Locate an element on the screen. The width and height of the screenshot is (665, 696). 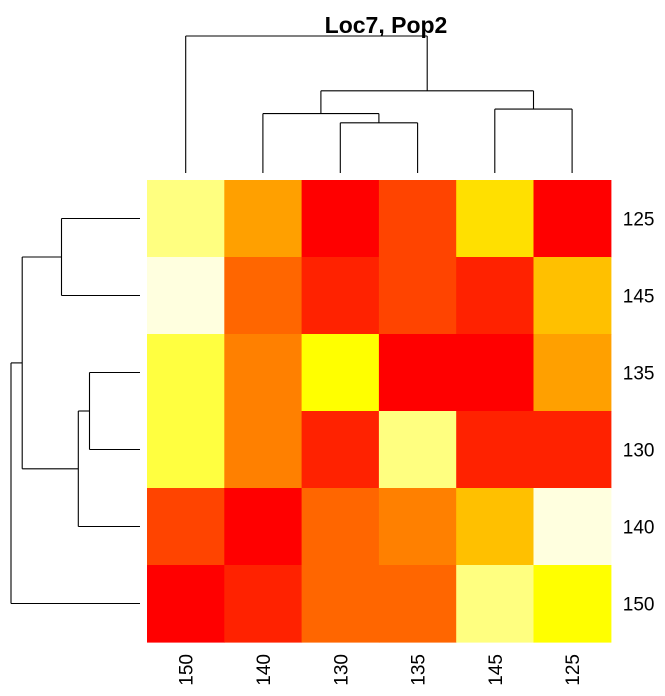
column-label: 150 is located at coordinates (187, 670).